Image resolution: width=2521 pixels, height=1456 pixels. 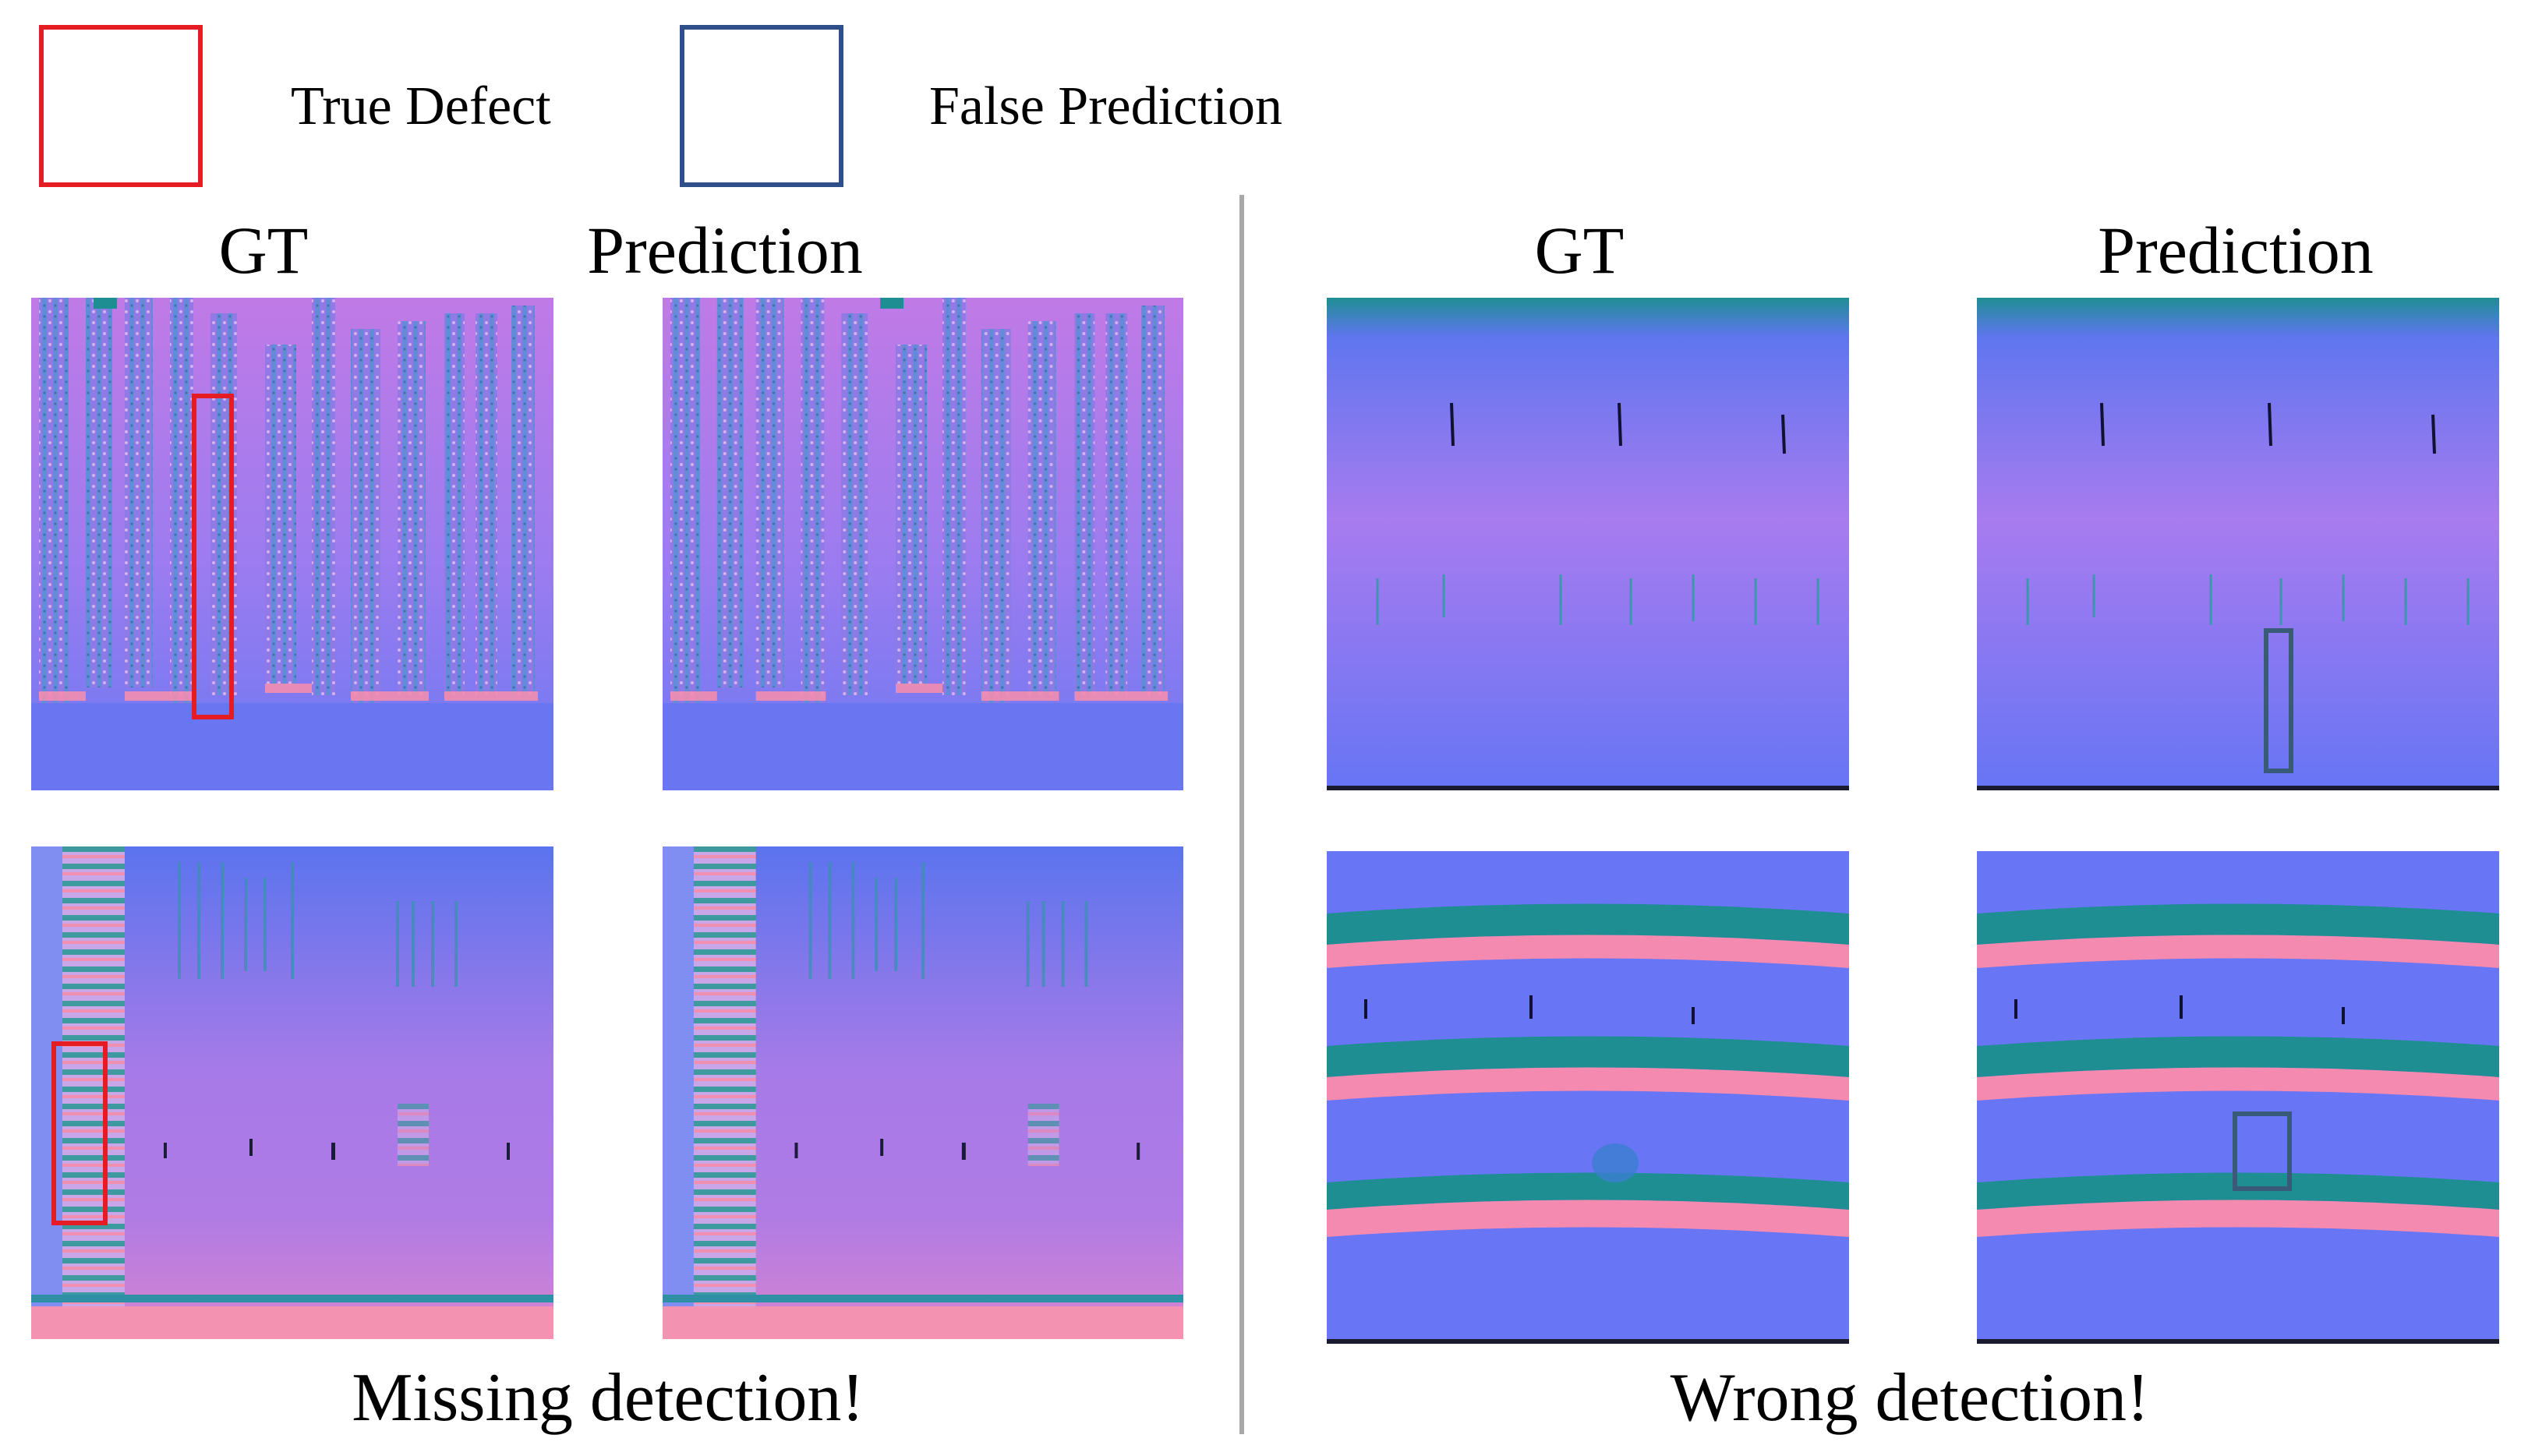 I want to click on left-prediction-title: Prediction, so click(x=725, y=251).